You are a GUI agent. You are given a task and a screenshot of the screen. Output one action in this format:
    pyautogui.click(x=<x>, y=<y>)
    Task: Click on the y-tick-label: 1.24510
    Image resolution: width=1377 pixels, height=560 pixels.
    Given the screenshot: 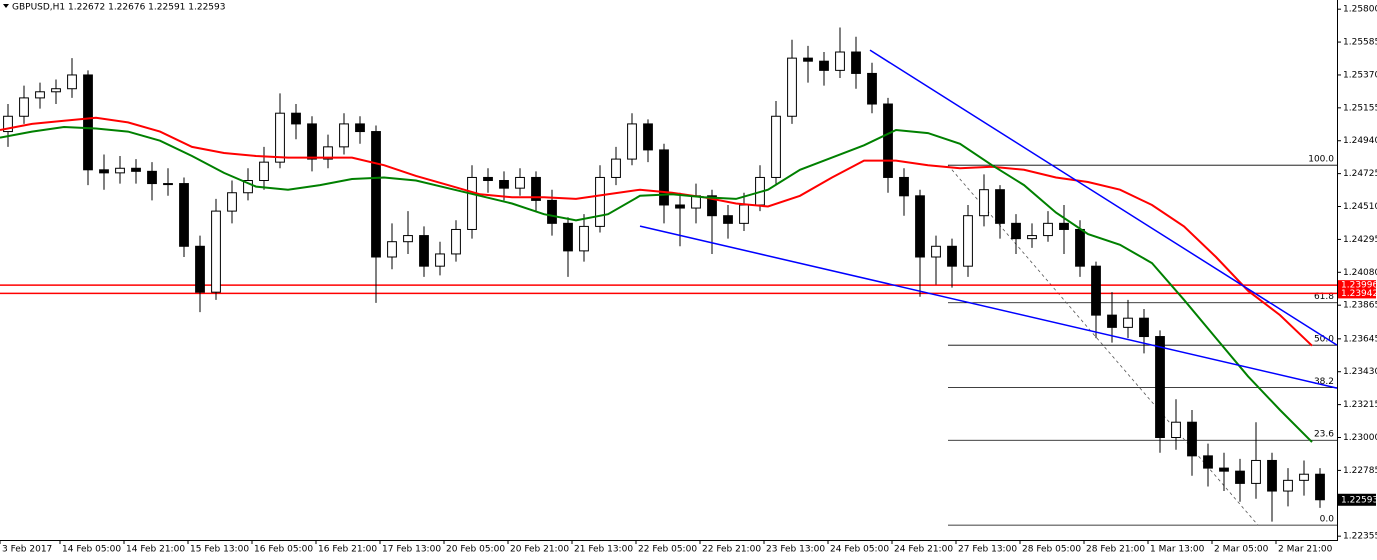 What is the action you would take?
    pyautogui.click(x=1360, y=207)
    